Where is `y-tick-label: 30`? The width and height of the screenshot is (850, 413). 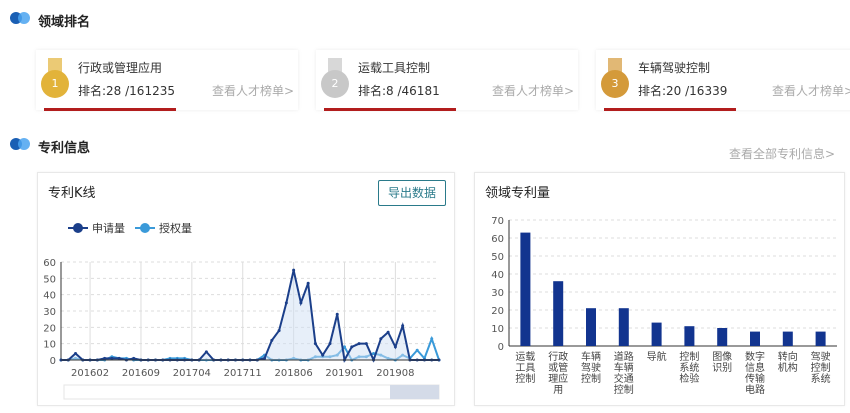 y-tick-label: 30 is located at coordinates (497, 293).